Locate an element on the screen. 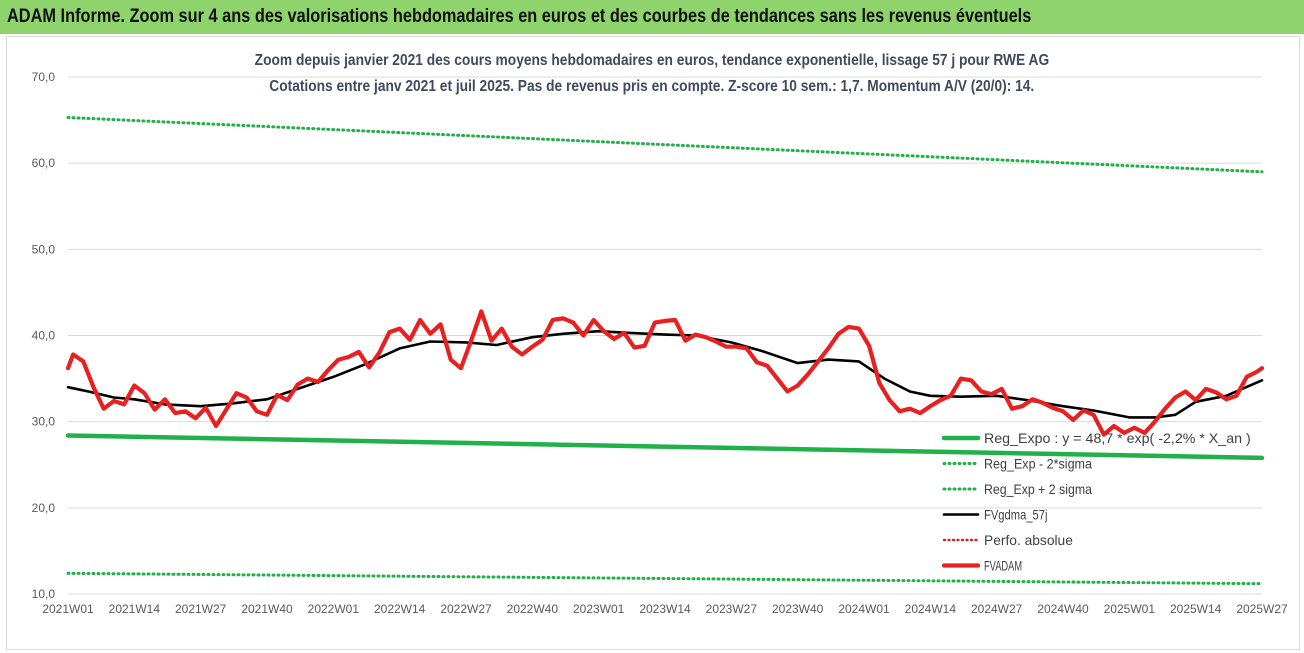 The height and width of the screenshot is (653, 1304). x-tick-label: 2021W01 is located at coordinates (68, 609).